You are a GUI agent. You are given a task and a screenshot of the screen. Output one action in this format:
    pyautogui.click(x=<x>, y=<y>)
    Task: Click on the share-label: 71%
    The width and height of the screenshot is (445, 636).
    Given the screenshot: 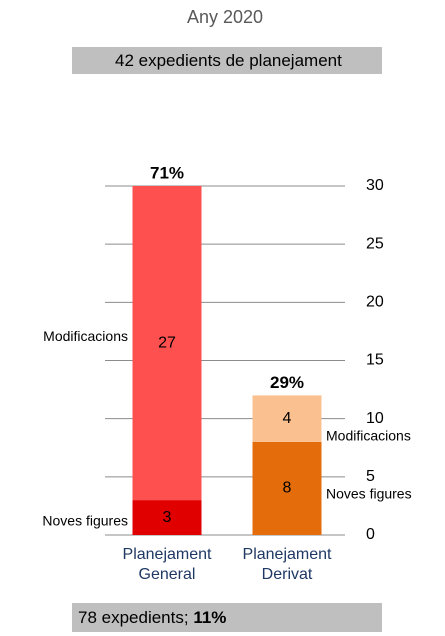 What is the action you would take?
    pyautogui.click(x=167, y=172)
    